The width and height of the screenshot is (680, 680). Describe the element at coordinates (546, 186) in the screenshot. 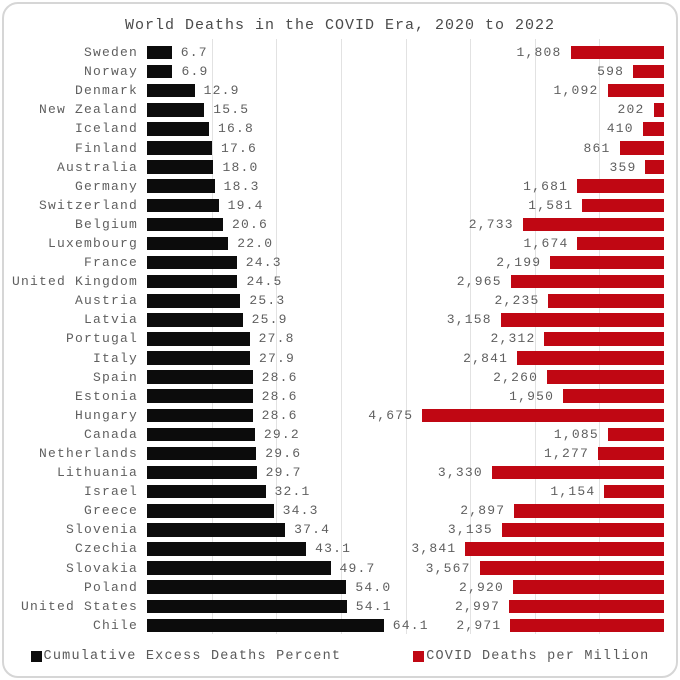

I see `covid-deaths-value: 1,681` at that location.